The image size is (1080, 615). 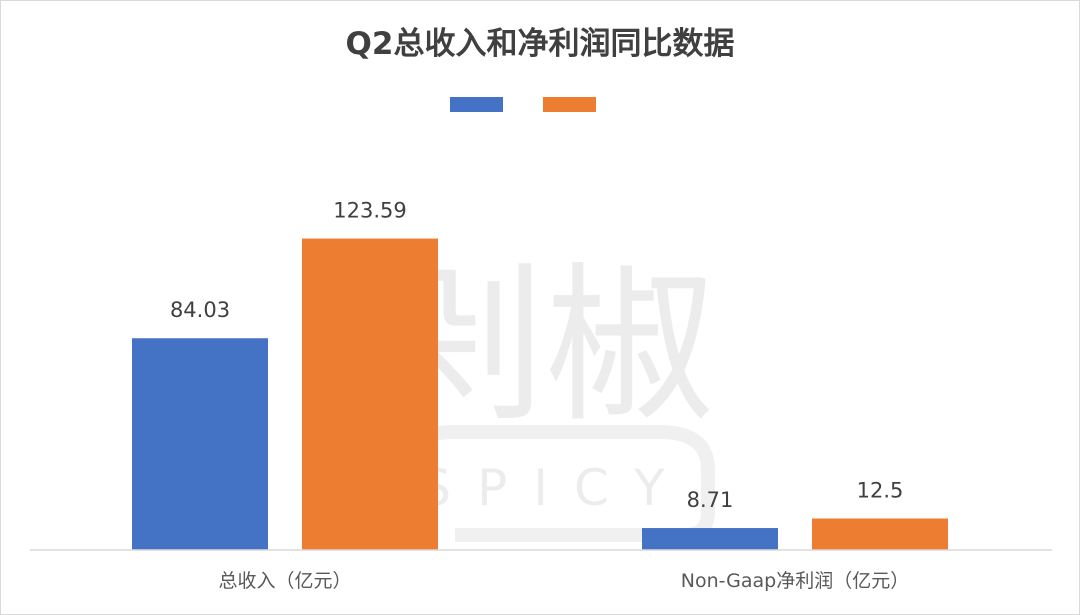 I want to click on watermark-sub-text: SPICY, so click(x=554, y=488).